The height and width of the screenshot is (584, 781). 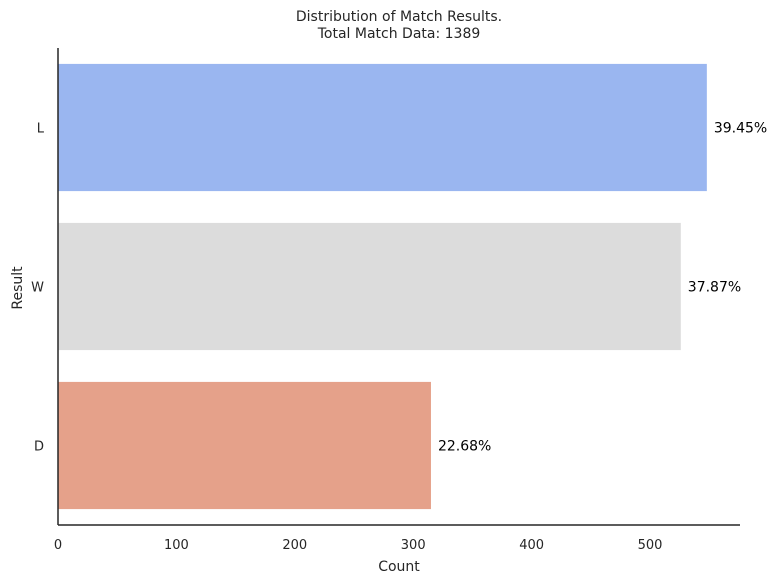 I want to click on y-tick-label: W, so click(x=37, y=288).